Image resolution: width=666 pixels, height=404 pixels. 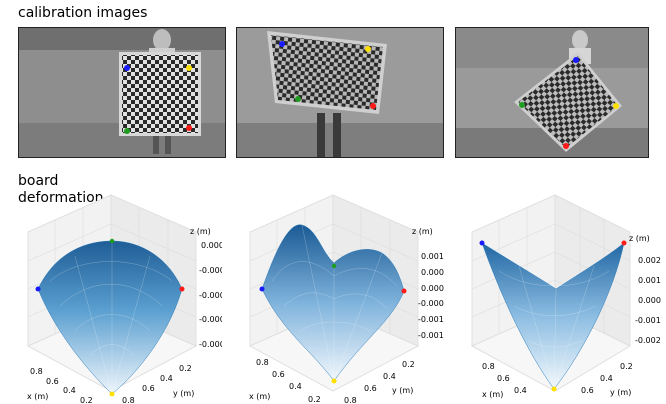 What do you see at coordinates (431, 335) in the screenshot?
I see `z-tick: -0.0015` at bounding box center [431, 335].